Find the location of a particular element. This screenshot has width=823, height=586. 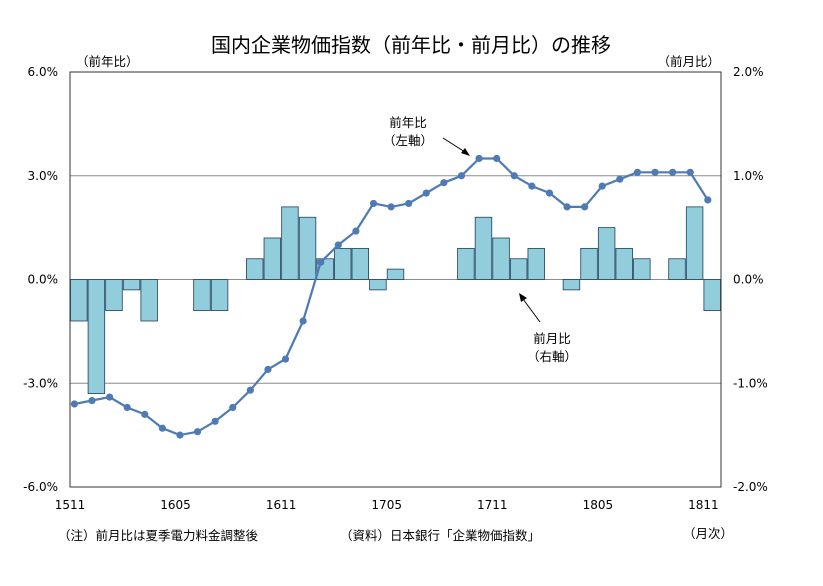

left-tick-label: 3.0% is located at coordinates (43, 176).